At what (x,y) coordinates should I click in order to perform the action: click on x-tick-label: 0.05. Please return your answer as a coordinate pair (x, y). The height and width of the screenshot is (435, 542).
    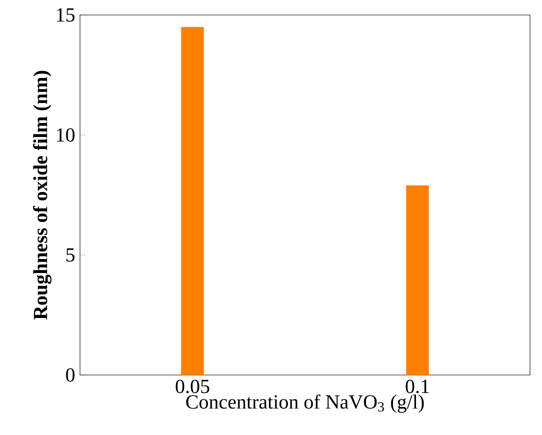
    Looking at the image, I should click on (193, 387).